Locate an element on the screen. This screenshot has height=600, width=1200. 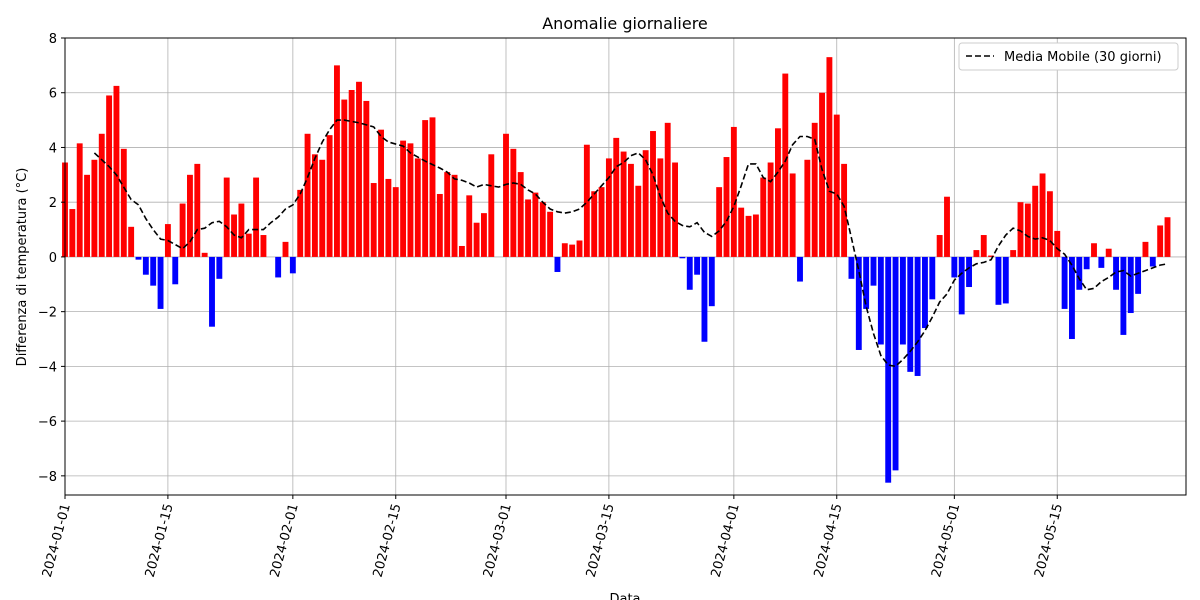
y-tick-label: 2 is located at coordinates (53, 203).